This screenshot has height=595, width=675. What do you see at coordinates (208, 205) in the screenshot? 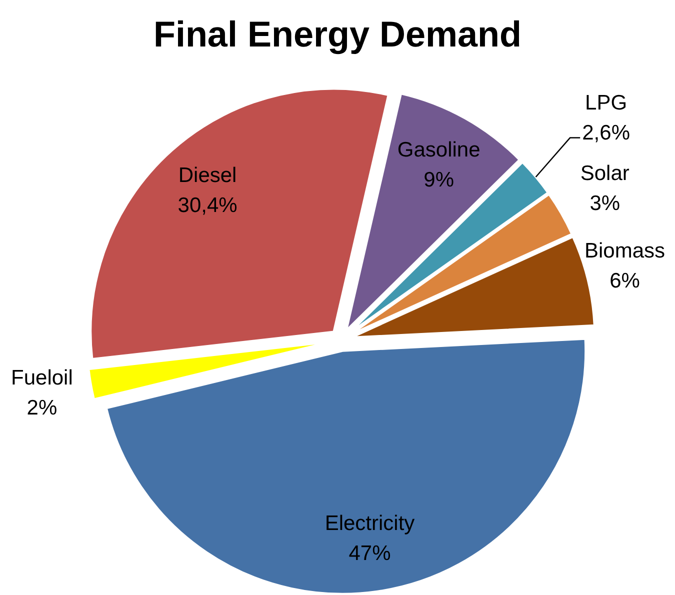
I see `data-label: 30,4%` at bounding box center [208, 205].